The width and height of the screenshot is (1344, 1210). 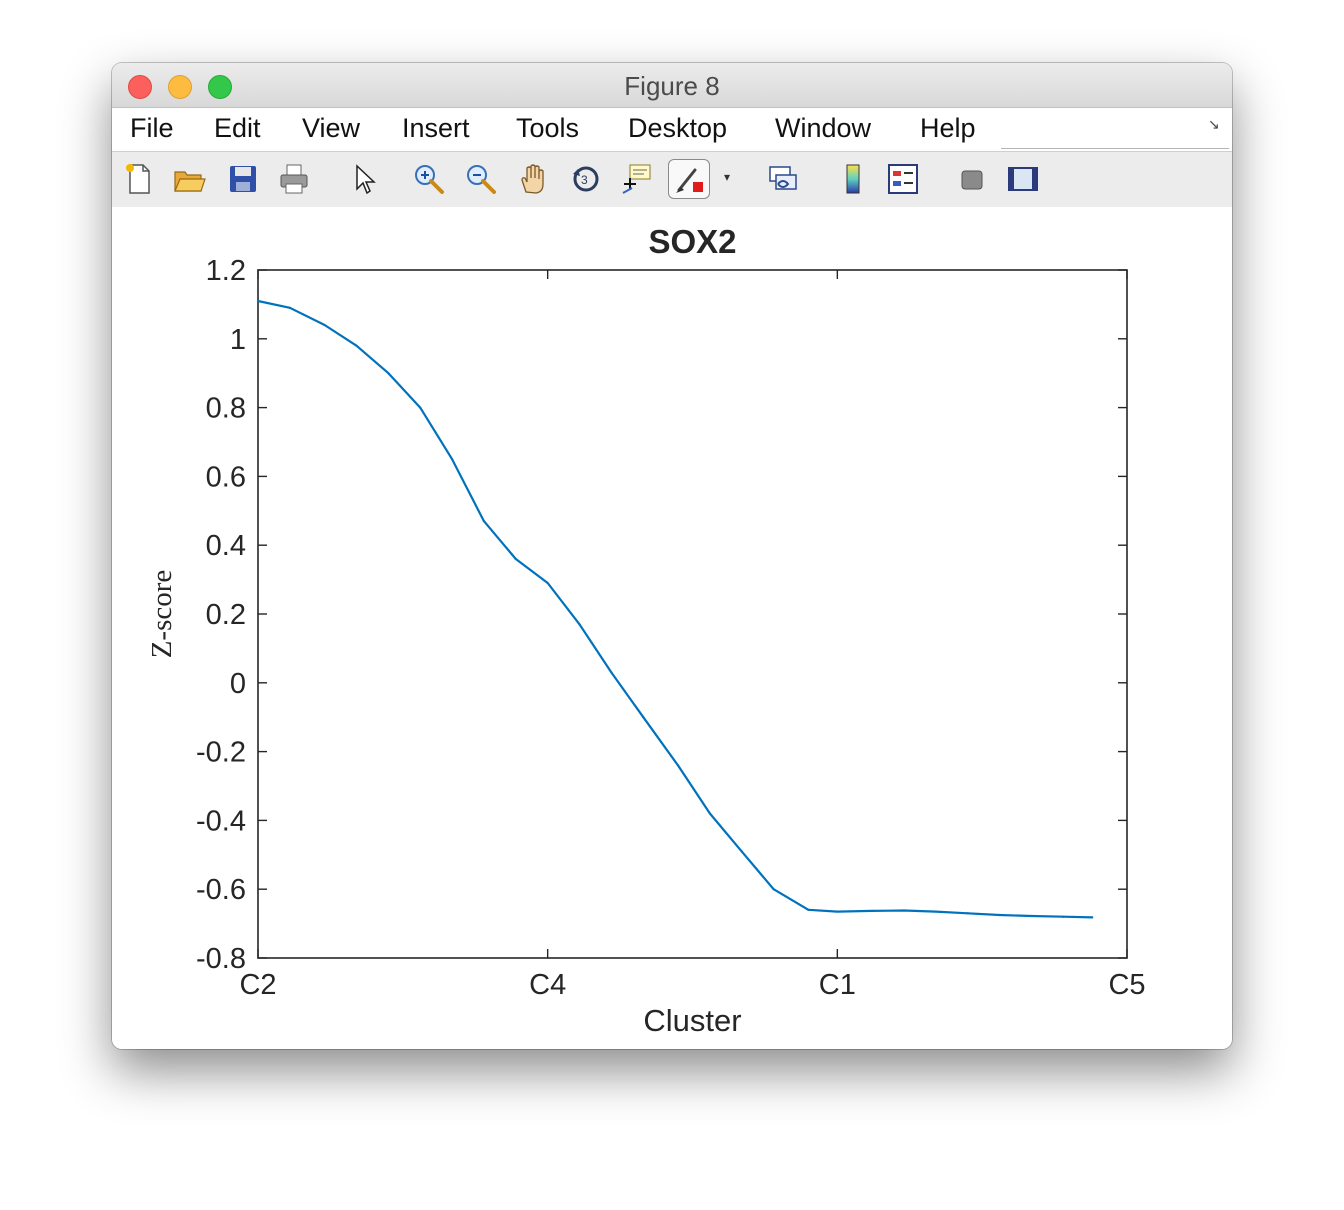 What do you see at coordinates (189, 179) in the screenshot?
I see `open-file-icon` at bounding box center [189, 179].